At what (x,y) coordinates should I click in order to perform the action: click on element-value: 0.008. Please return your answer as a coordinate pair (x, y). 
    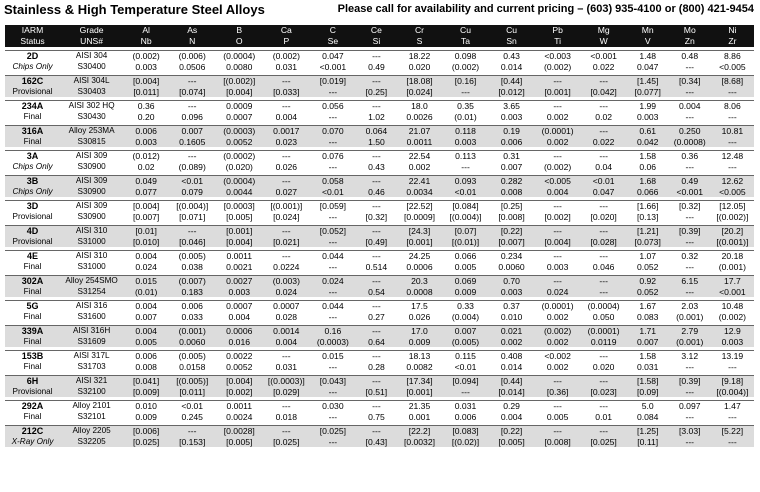
    Looking at the image, I should click on (511, 191).